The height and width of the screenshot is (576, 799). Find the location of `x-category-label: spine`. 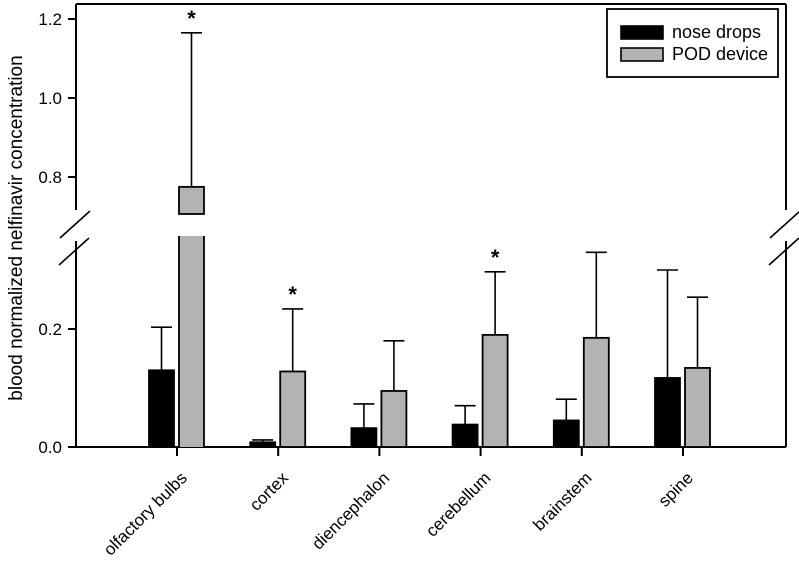

x-category-label: spine is located at coordinates (676, 489).